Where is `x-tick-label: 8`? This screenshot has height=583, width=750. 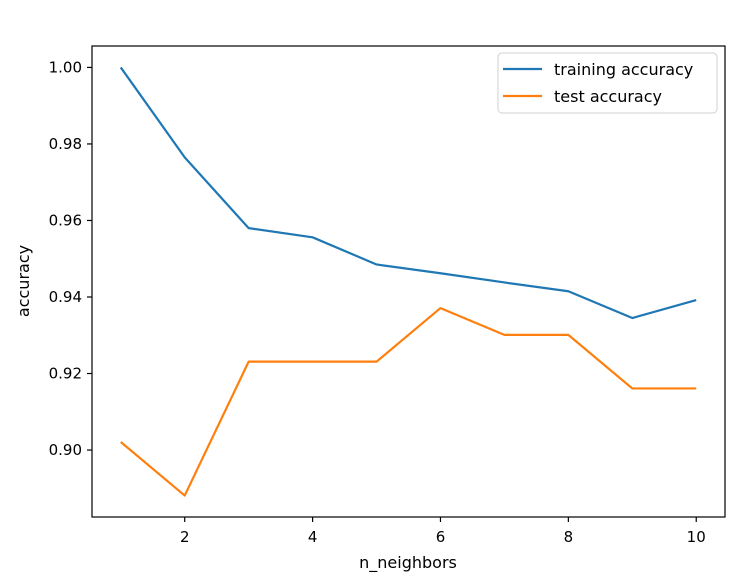
x-tick-label: 8 is located at coordinates (569, 537).